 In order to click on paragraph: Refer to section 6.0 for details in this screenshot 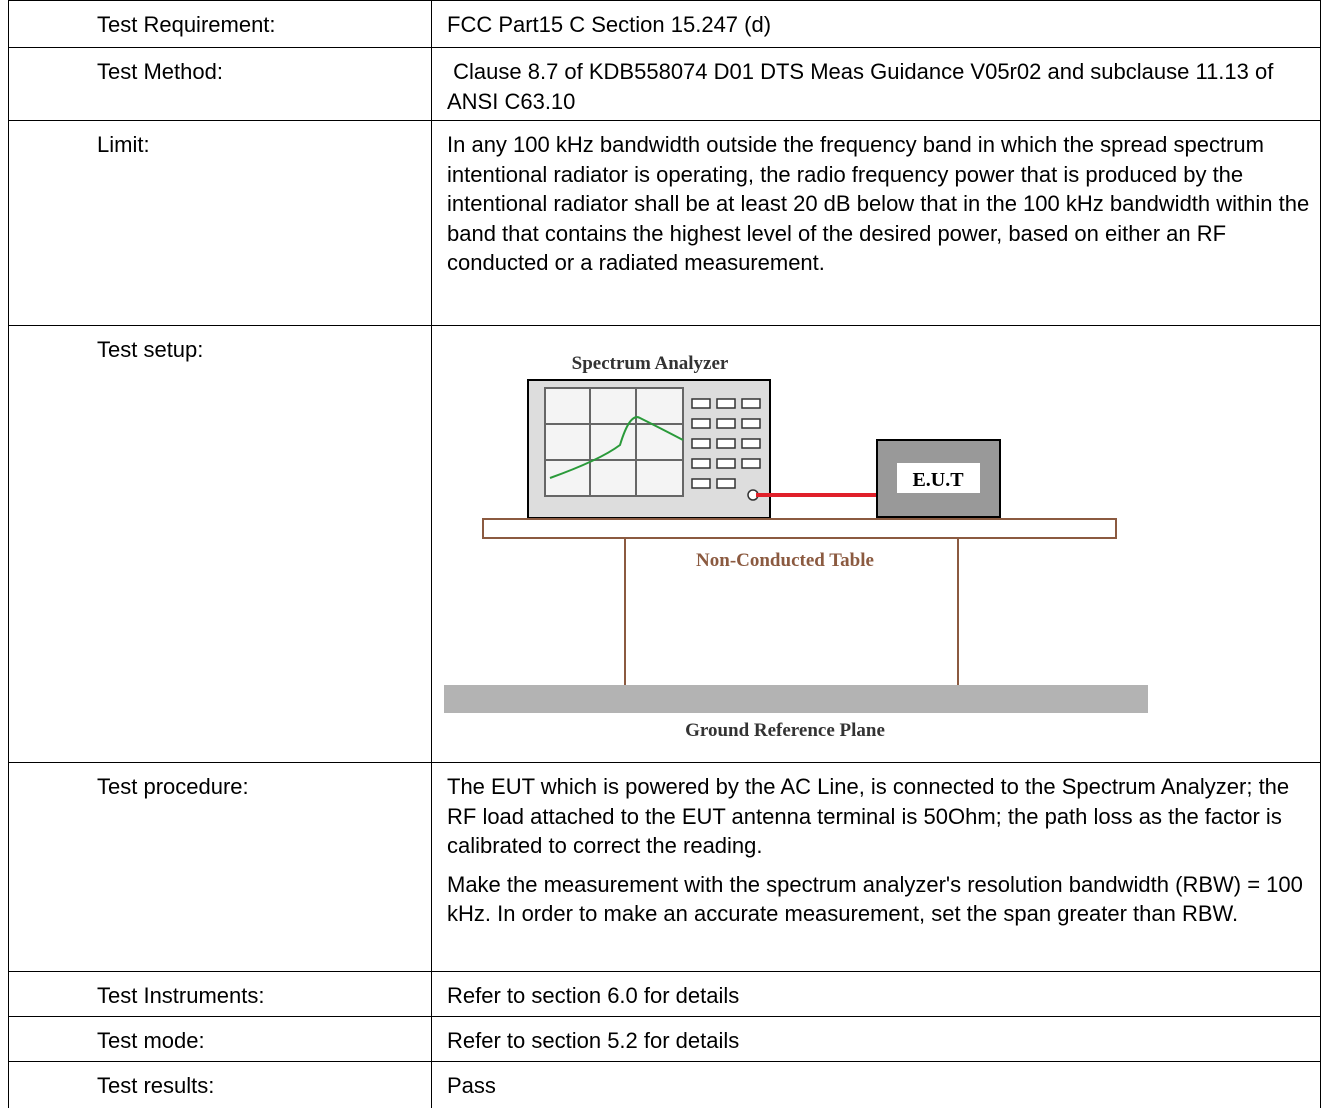, I will do `click(593, 995)`.